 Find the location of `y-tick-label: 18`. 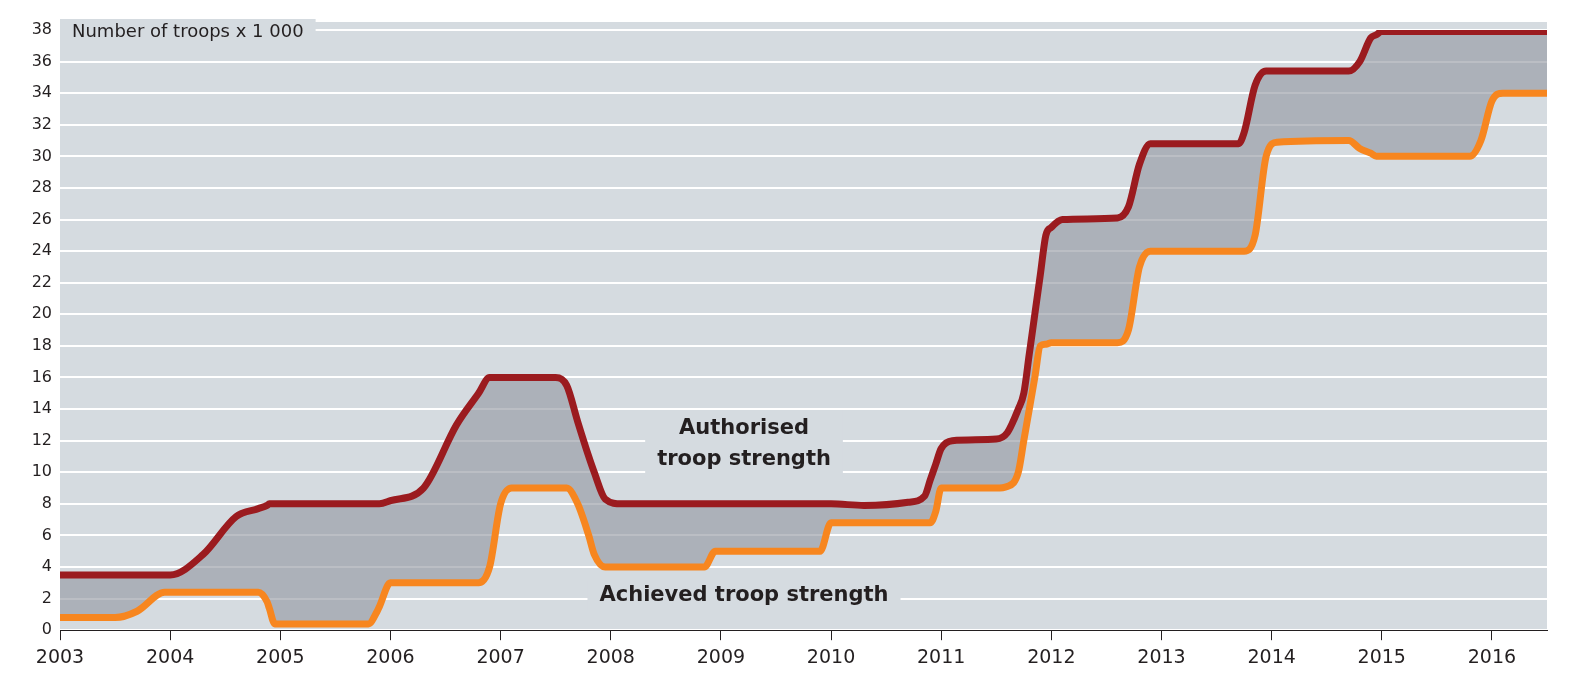

y-tick-label: 18 is located at coordinates (41, 345).